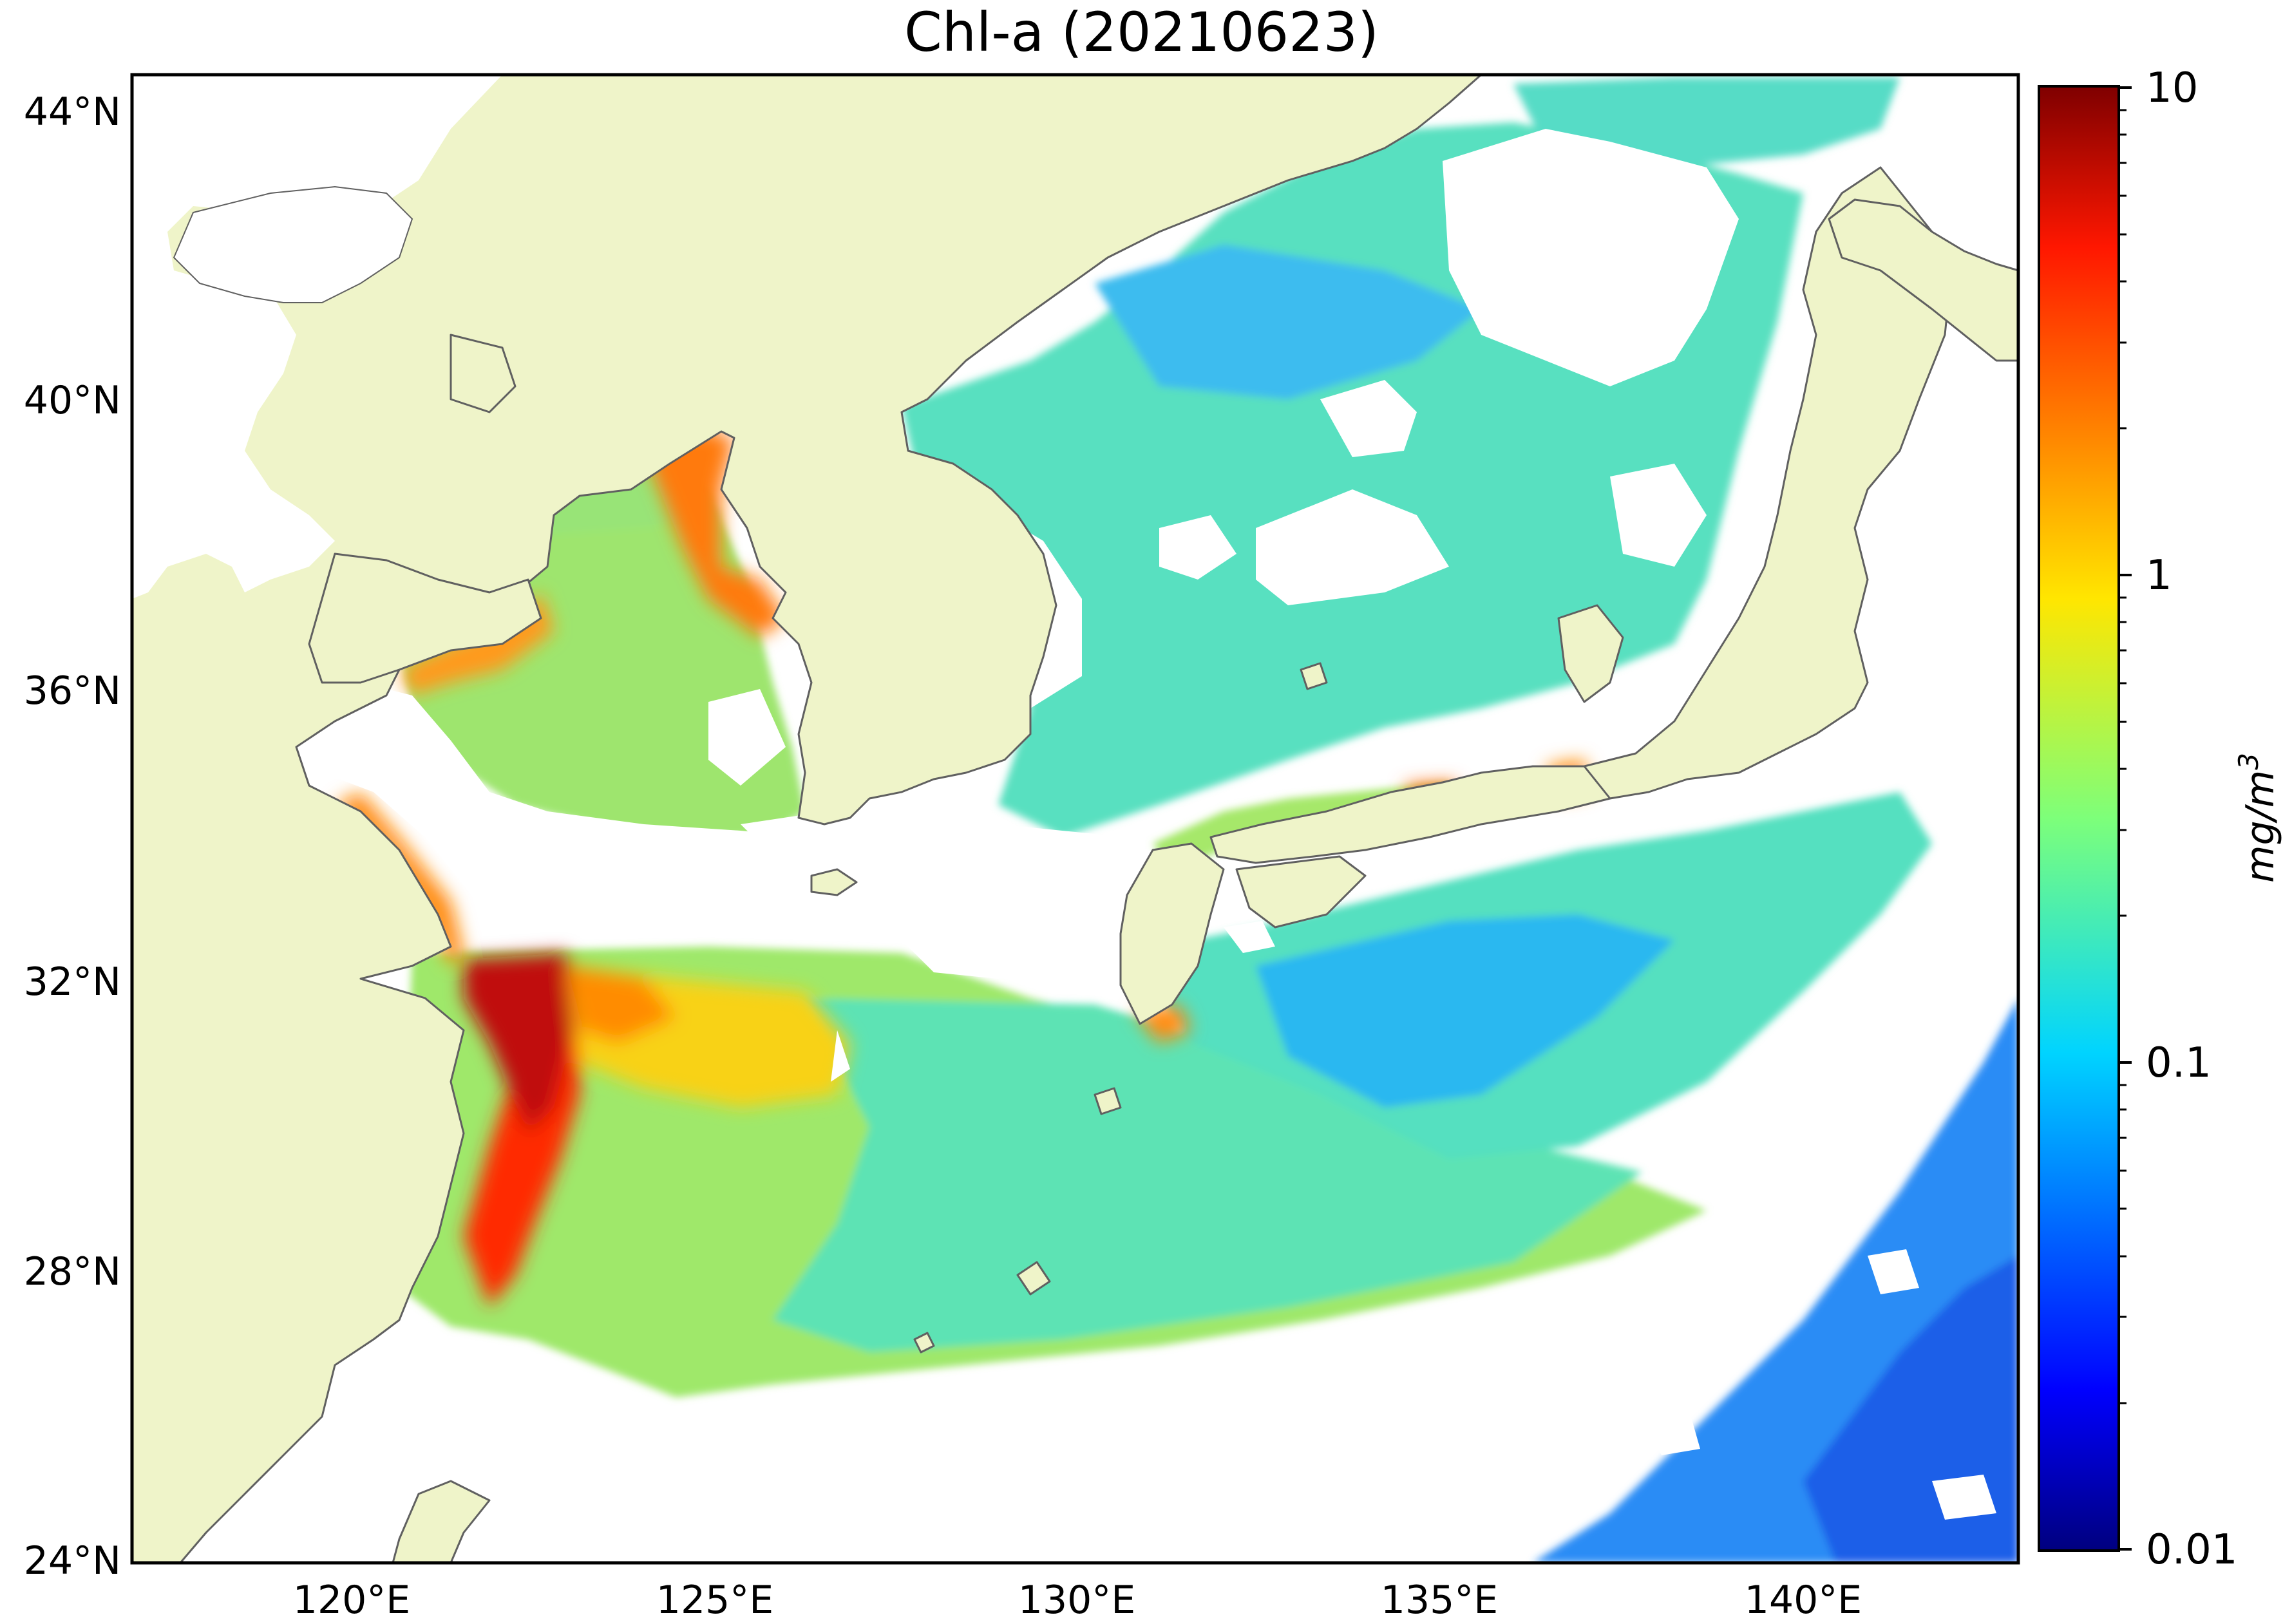  What do you see at coordinates (72, 113) in the screenshot?
I see `lat-label-44: 44°N` at bounding box center [72, 113].